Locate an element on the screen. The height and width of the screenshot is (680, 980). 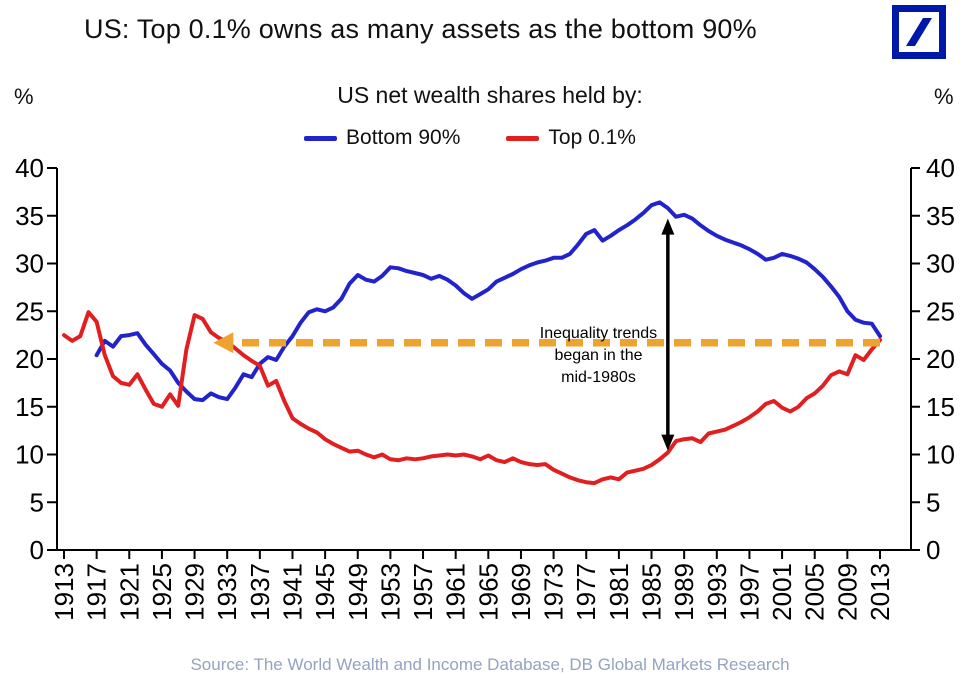
legend-label-top-01: Top 0.1% is located at coordinates (592, 137).